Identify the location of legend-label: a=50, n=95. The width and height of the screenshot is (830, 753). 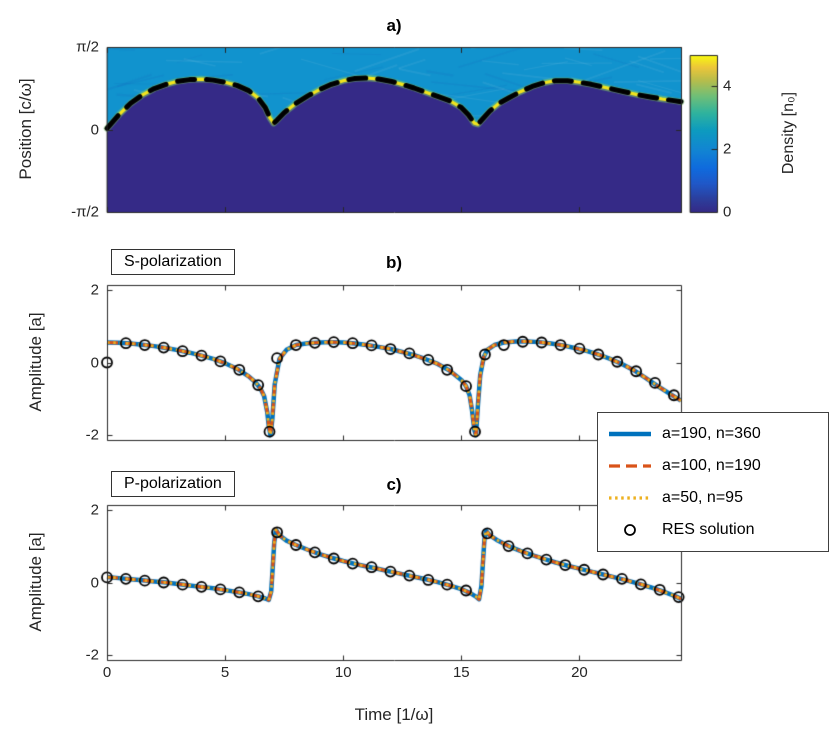
(702, 497).